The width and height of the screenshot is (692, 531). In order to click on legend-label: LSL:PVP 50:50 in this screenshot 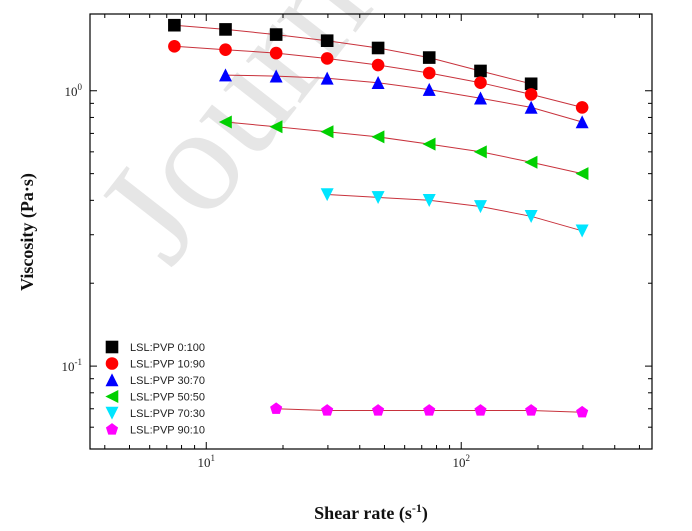, I will do `click(167, 398)`.